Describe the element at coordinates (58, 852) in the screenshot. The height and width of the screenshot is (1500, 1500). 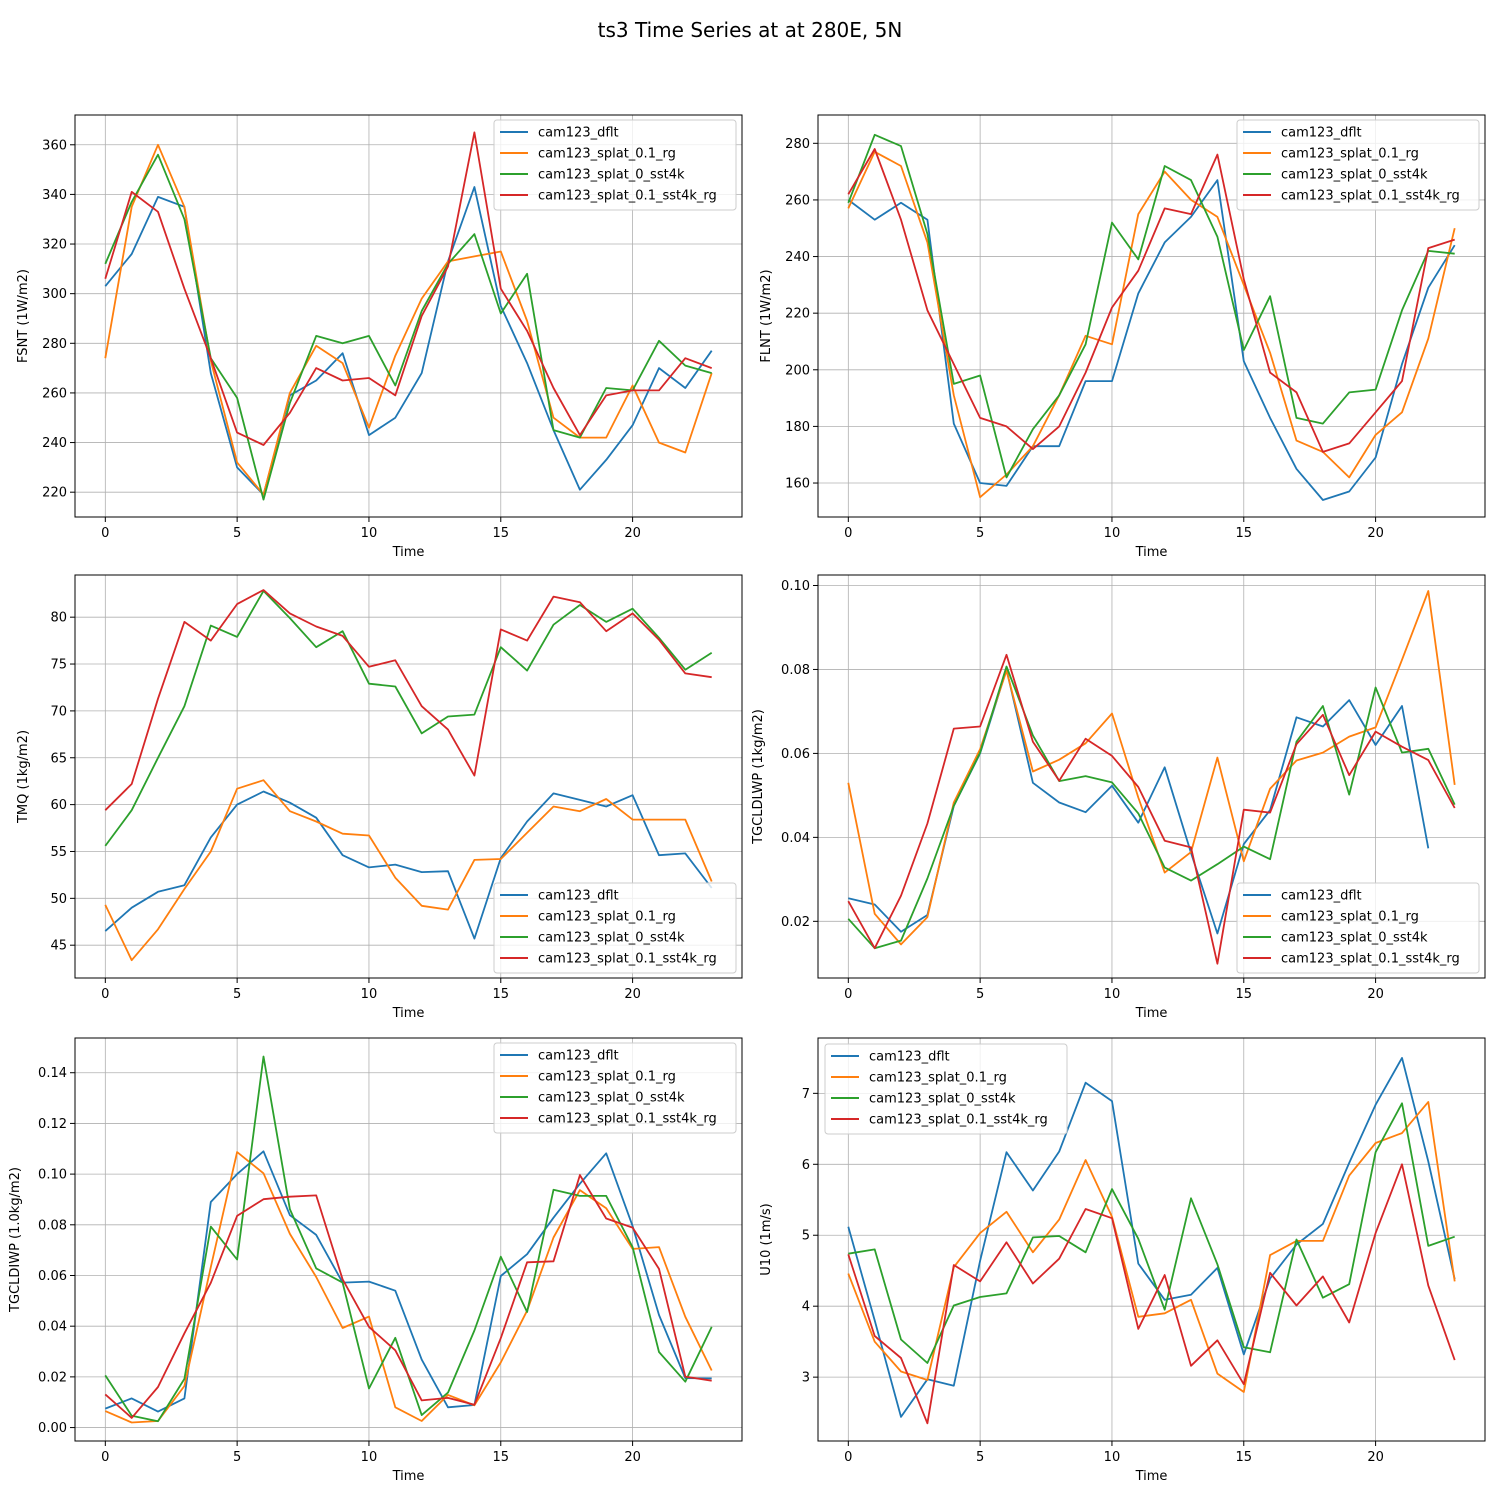
I see `y-tick-label: 55` at that location.